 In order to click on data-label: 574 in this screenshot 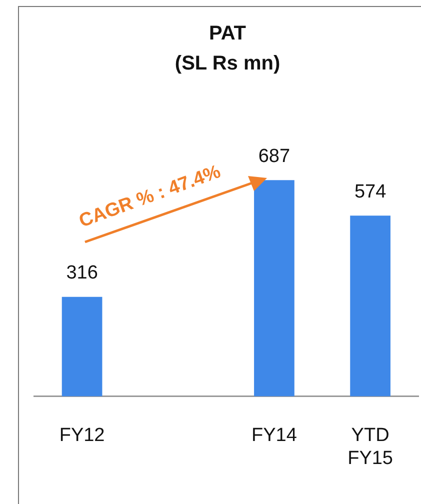, I will do `click(370, 191)`.